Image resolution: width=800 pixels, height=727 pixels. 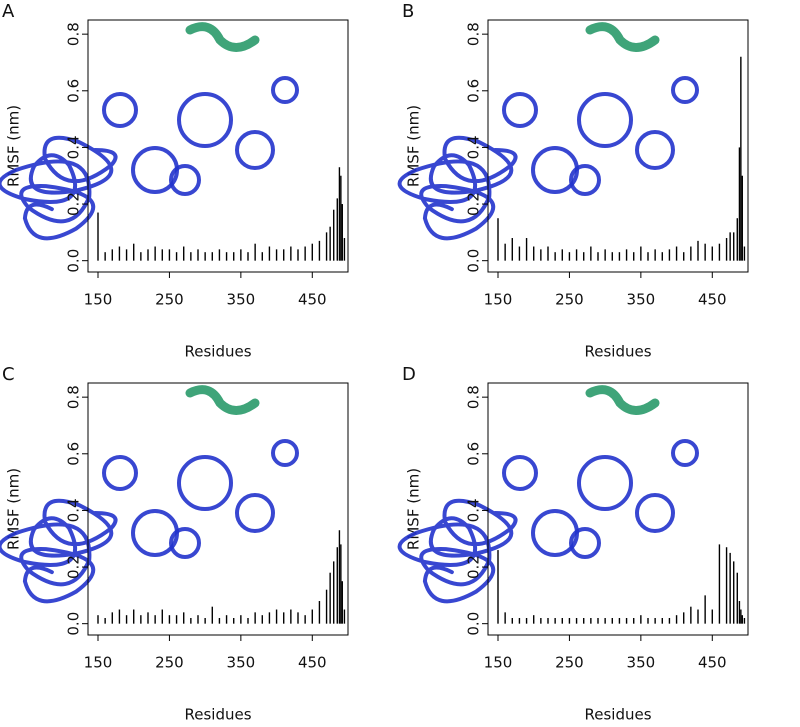 I want to click on panel-letter: C, so click(x=8, y=374).